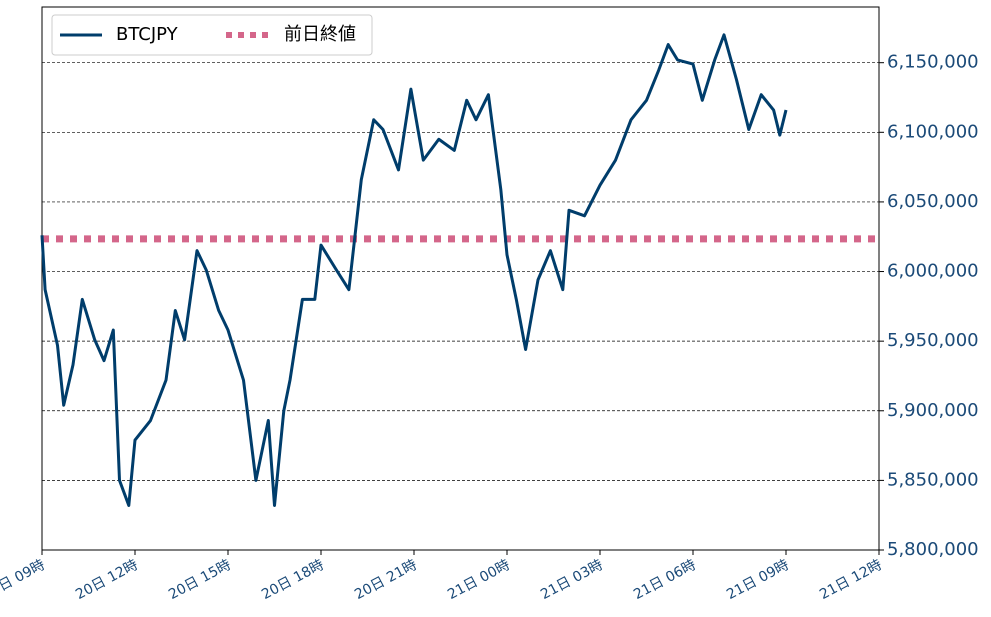 This screenshot has height=617, width=991. I want to click on x-tick-label: 20日 12時, so click(107, 580).